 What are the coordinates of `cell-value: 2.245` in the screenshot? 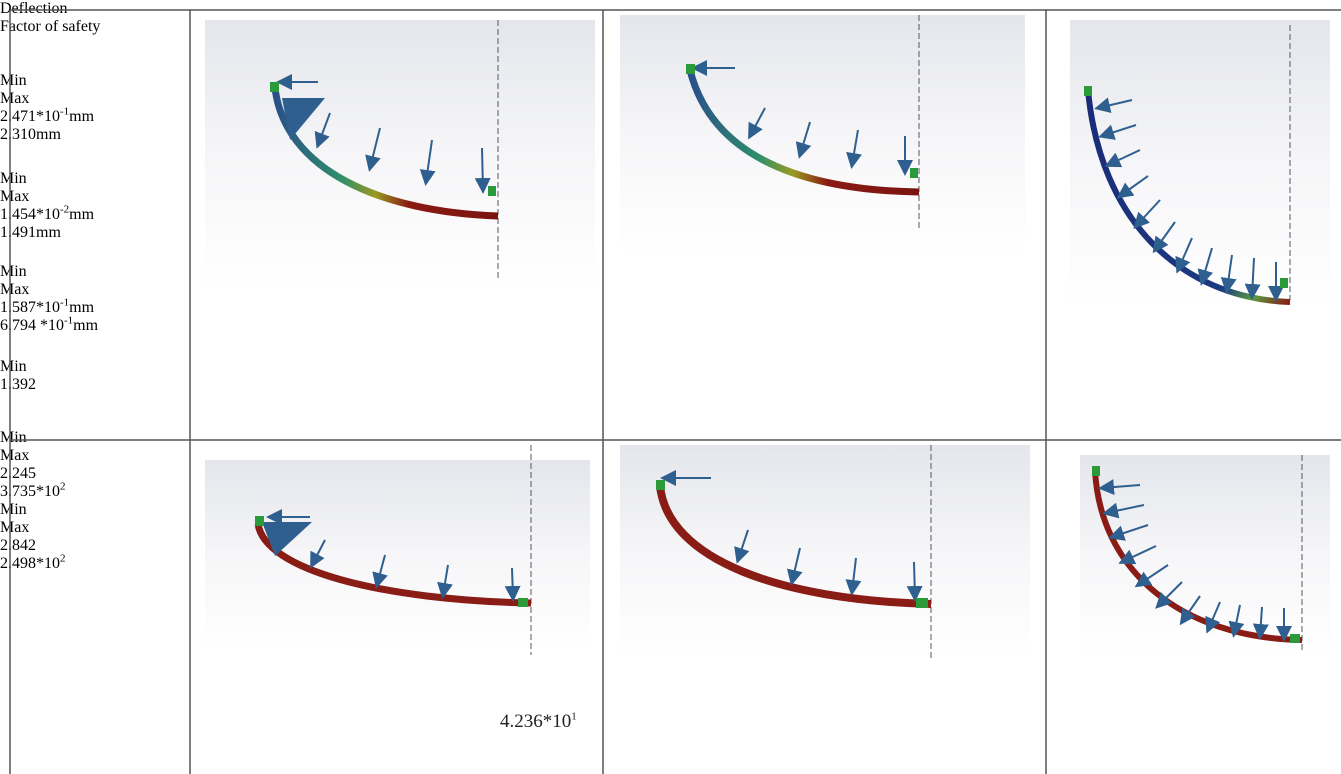 It's located at (277, 474).